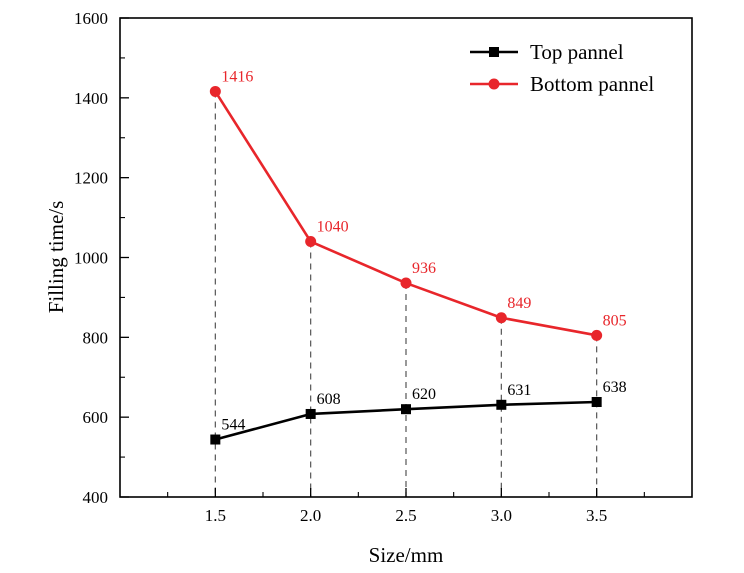  I want to click on y-tick-label: 1600, so click(91, 18).